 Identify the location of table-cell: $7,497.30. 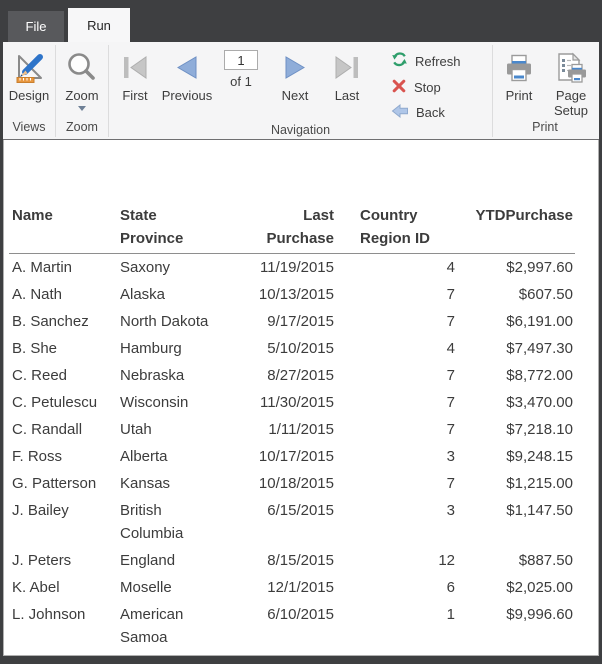
(539, 348).